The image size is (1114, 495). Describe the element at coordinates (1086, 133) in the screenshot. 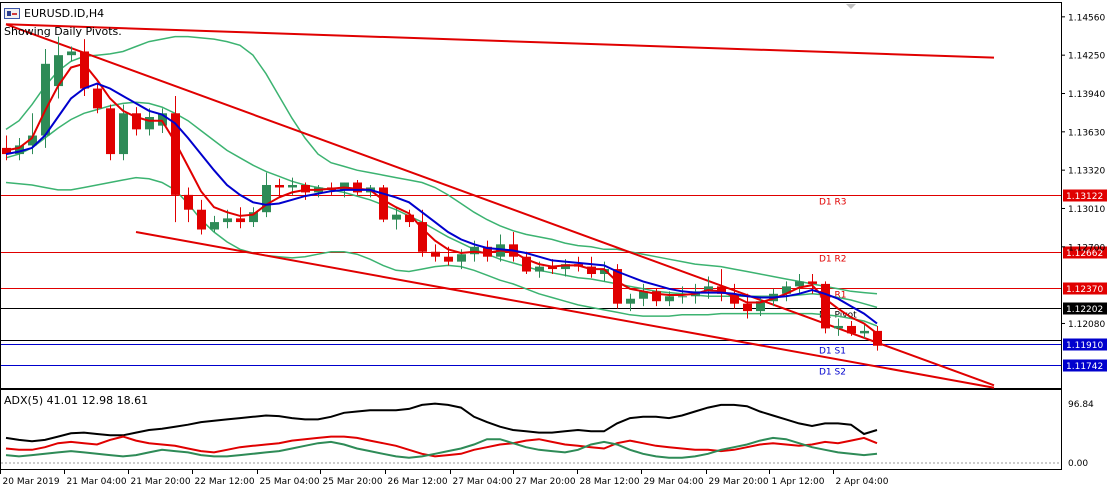

I see `price-tick-label: 1.13630` at that location.